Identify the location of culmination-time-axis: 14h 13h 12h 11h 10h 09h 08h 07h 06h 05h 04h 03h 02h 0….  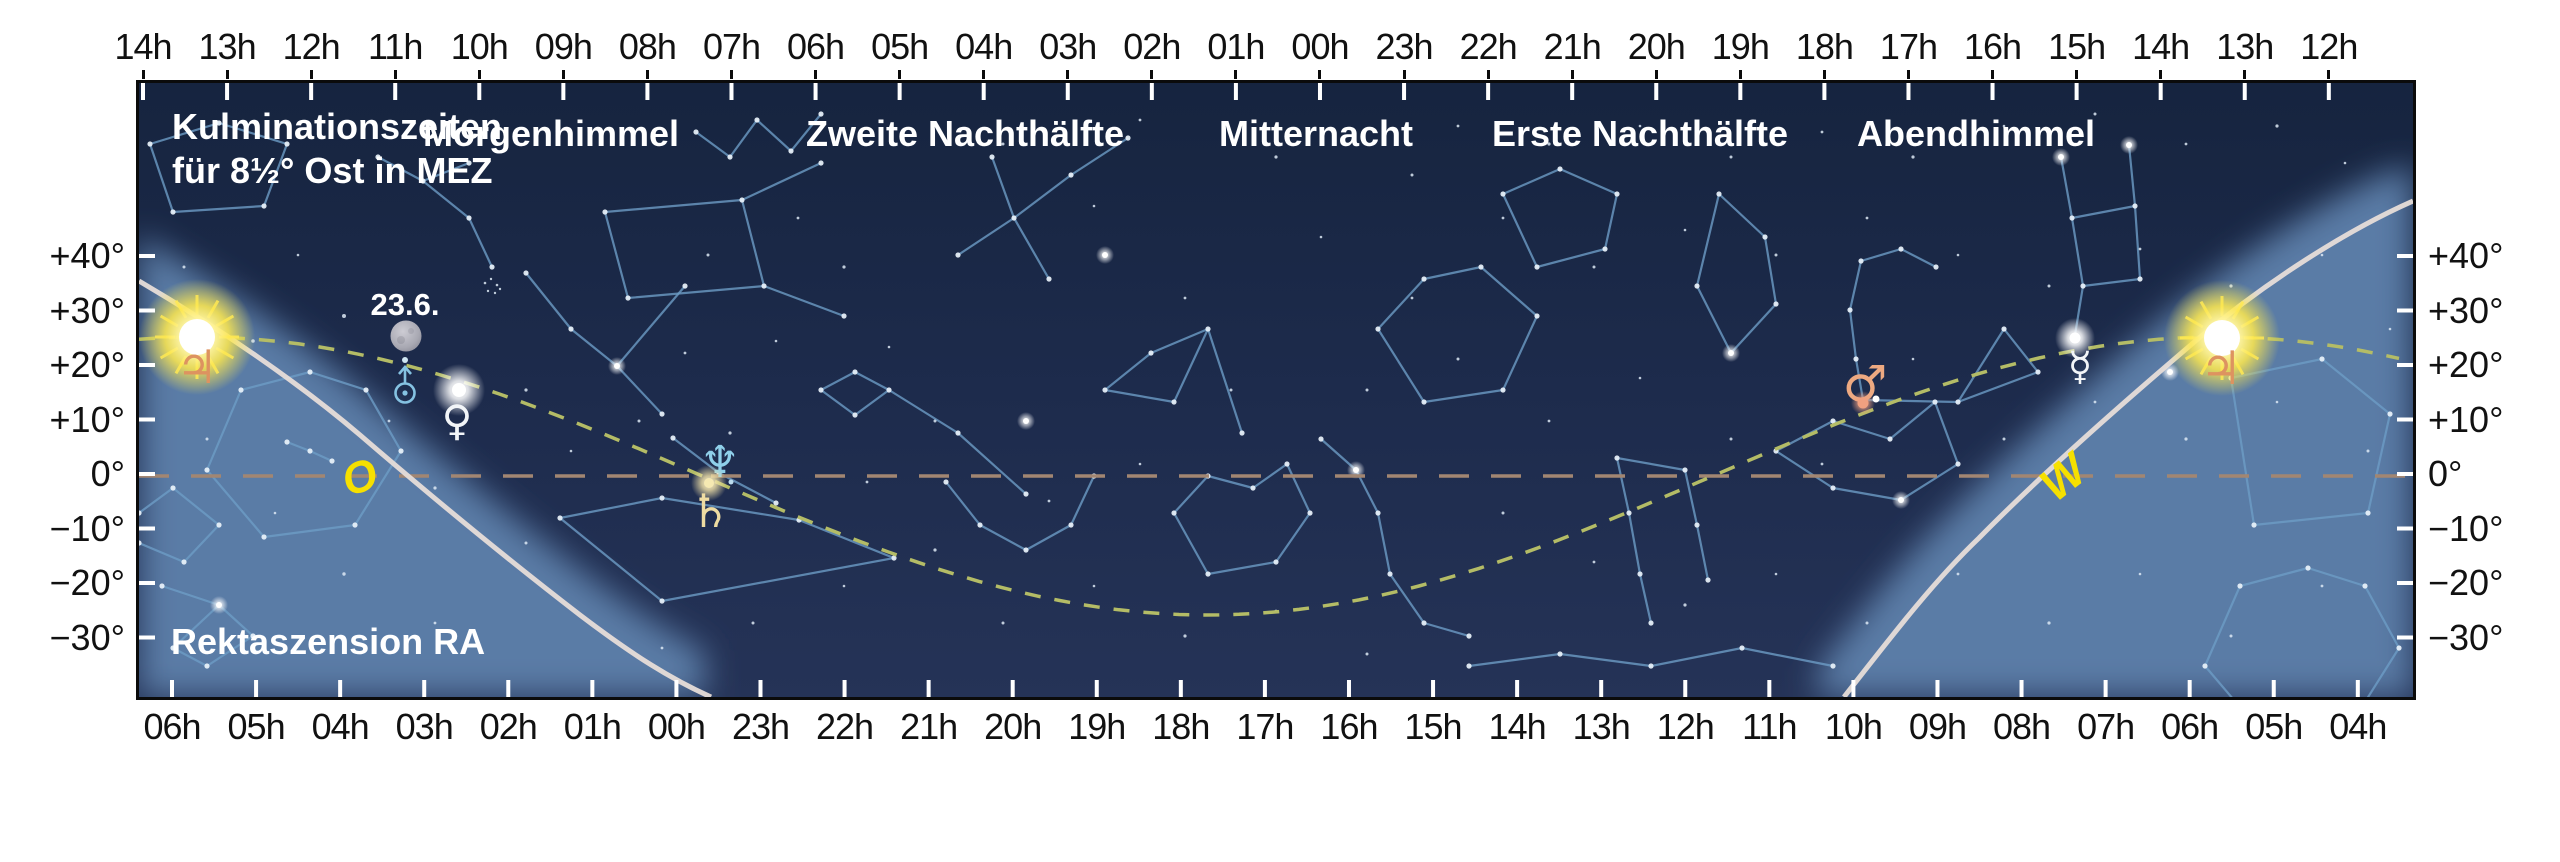
(1263, 49).